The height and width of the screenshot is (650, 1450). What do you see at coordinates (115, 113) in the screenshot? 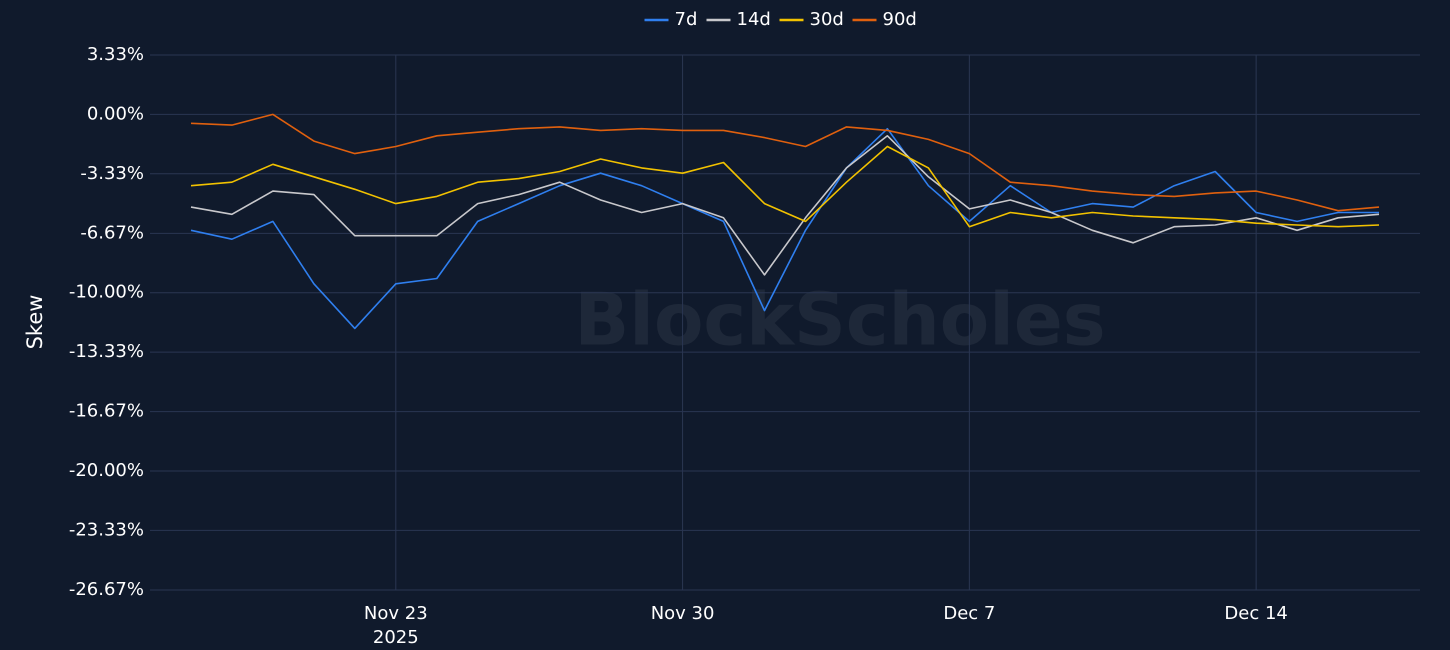
I see `y-tick-label: 0.00%` at bounding box center [115, 113].